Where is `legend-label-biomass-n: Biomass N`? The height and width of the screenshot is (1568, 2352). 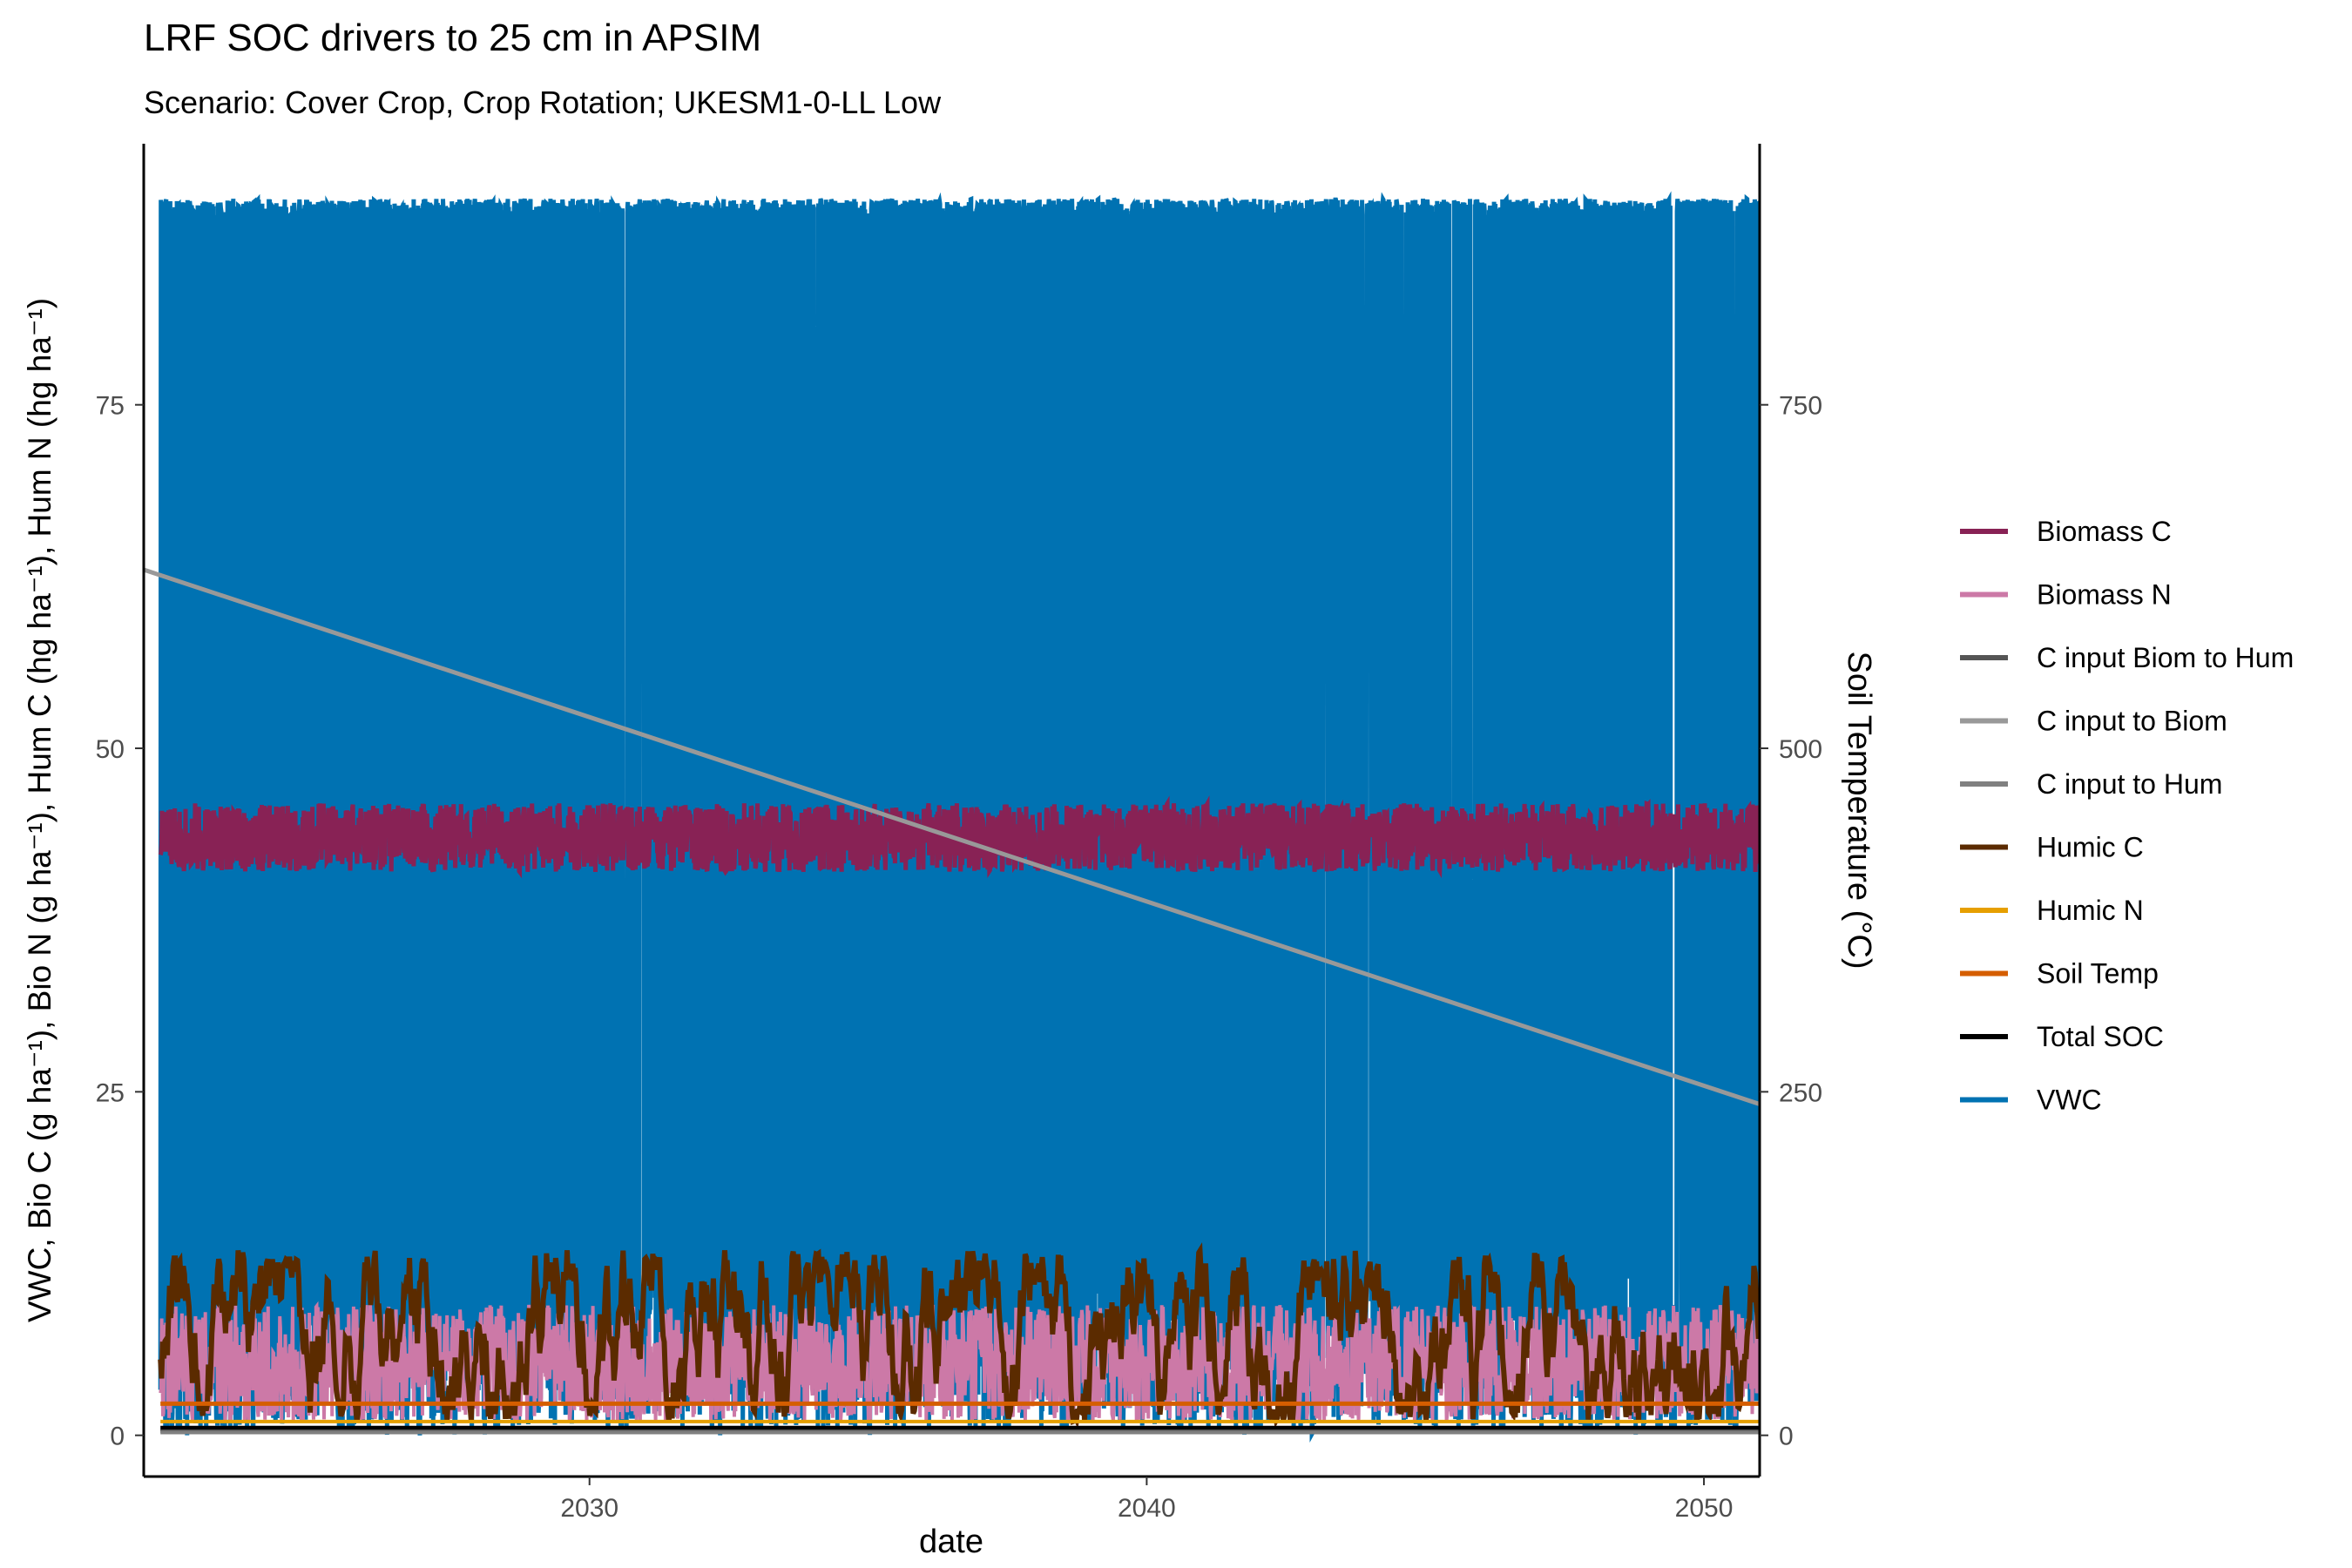
legend-label-biomass-n: Biomass N is located at coordinates (2104, 595).